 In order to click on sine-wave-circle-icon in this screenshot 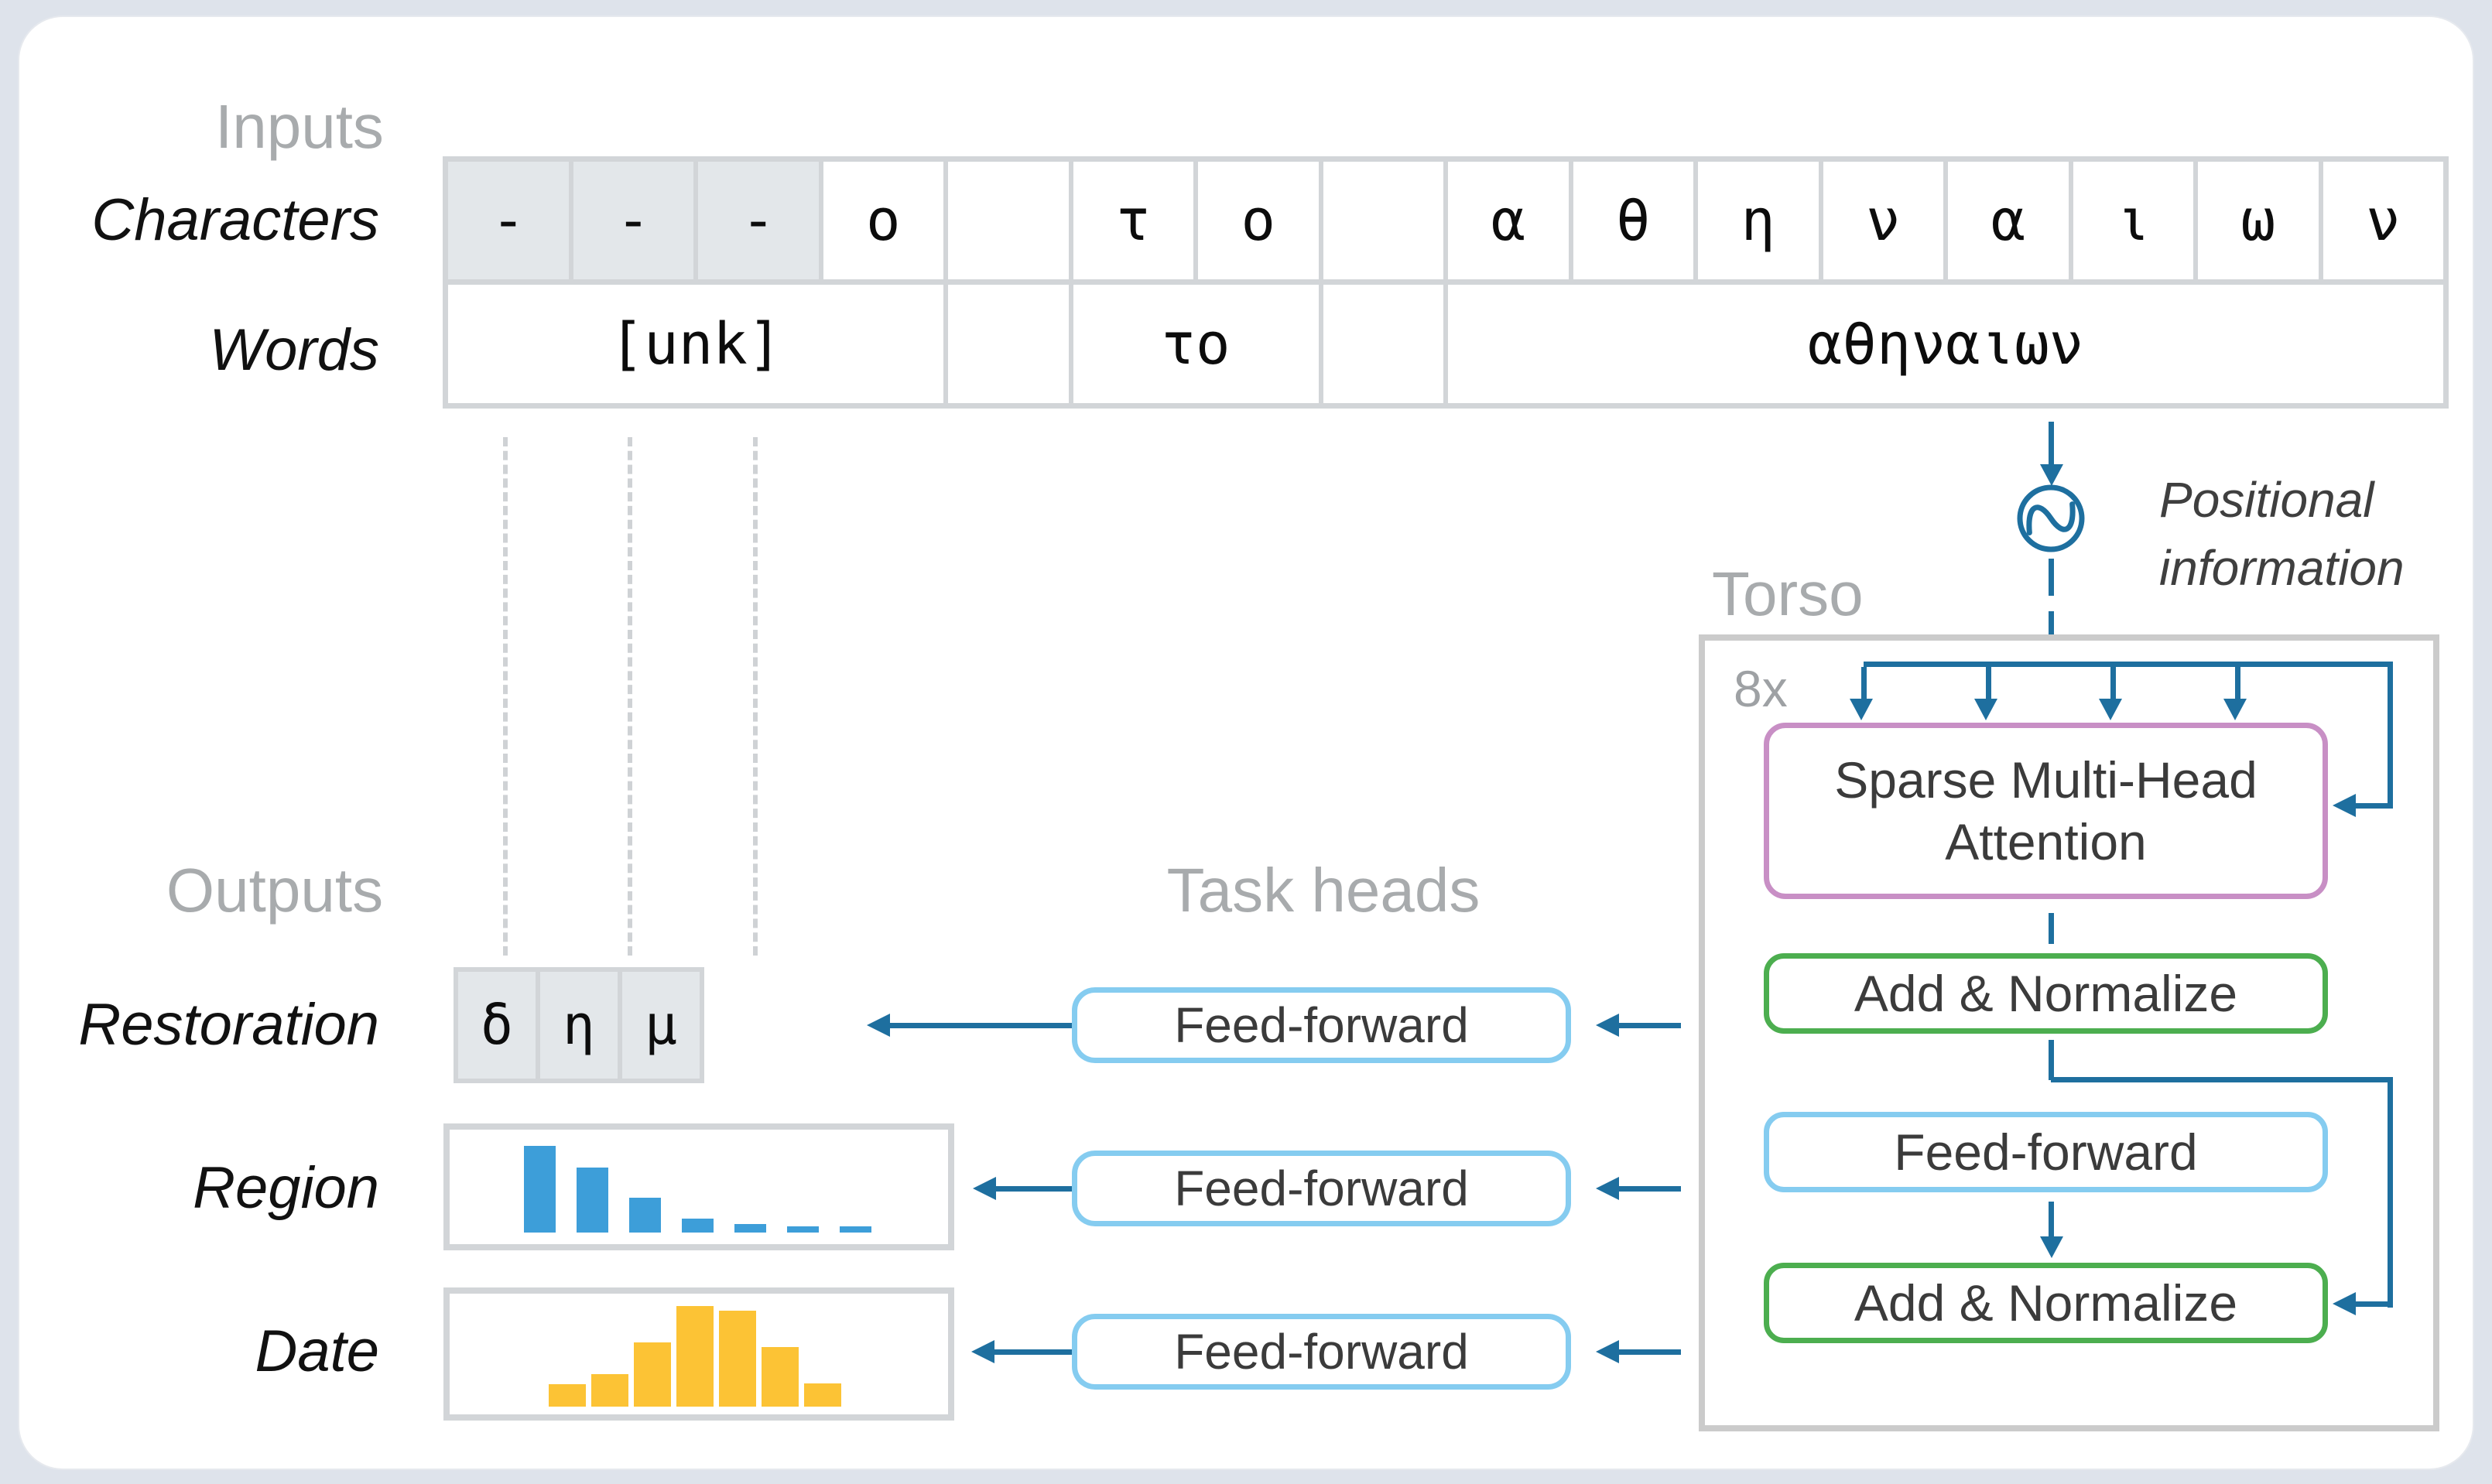, I will do `click(2051, 520)`.